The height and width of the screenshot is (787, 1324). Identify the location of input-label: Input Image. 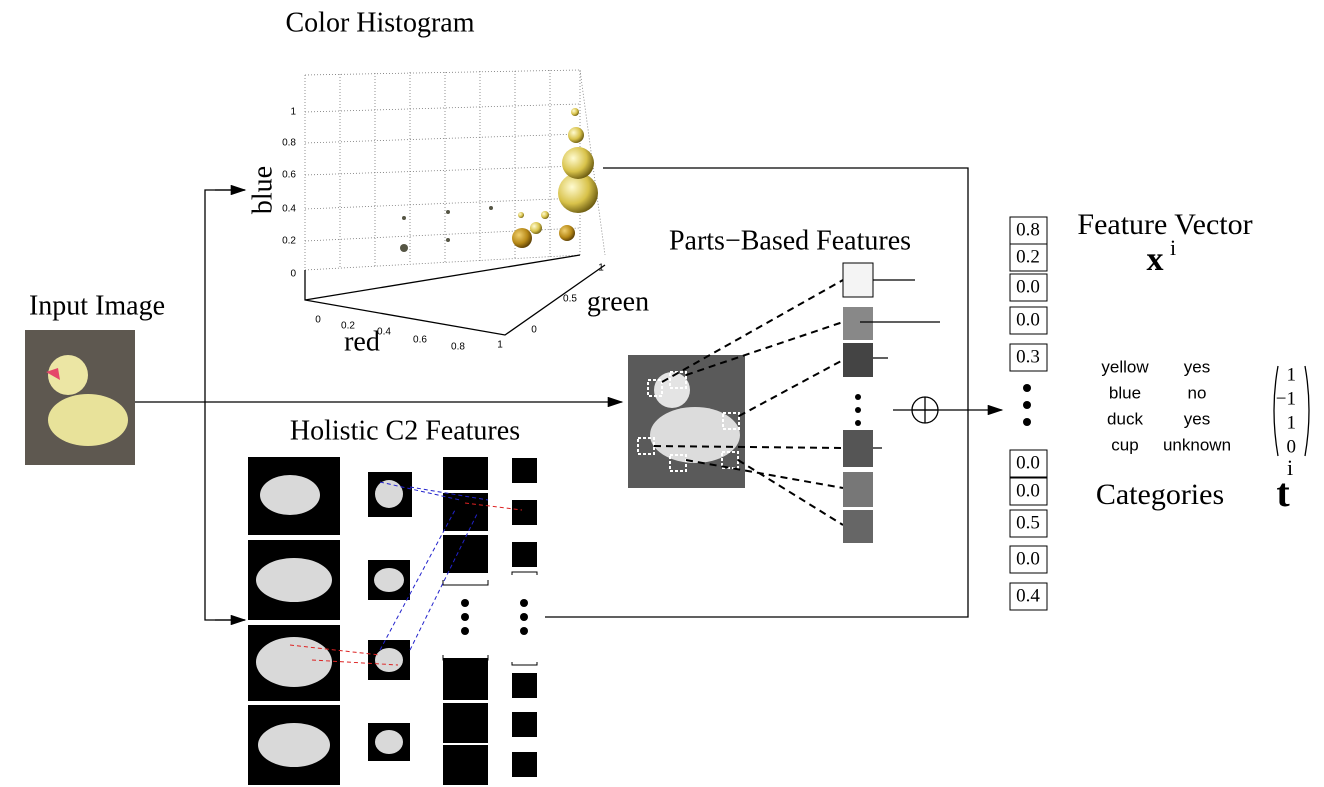
(97, 305).